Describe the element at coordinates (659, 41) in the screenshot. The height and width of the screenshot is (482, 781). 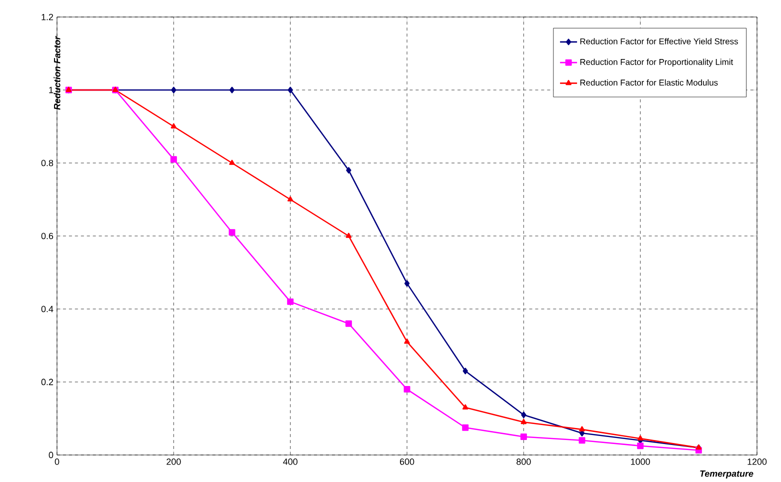
I see `legend-label: Reduction Factor for Effective Yield Stress` at that location.